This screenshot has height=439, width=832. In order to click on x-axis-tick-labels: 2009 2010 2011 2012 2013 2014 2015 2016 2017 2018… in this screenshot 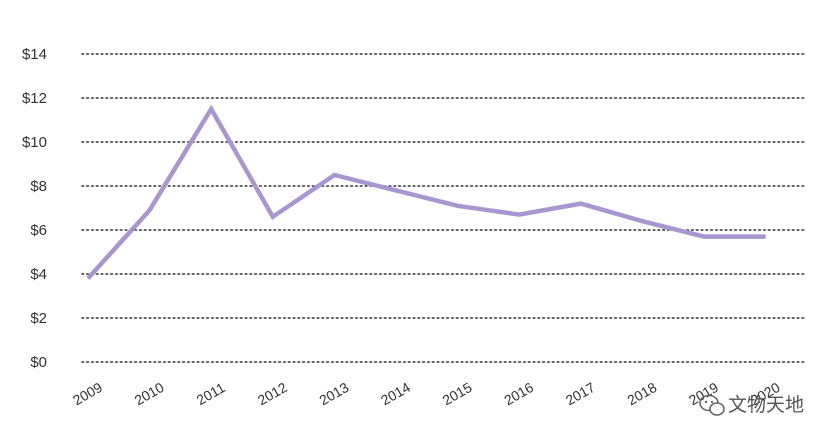, I will do `click(426, 394)`.